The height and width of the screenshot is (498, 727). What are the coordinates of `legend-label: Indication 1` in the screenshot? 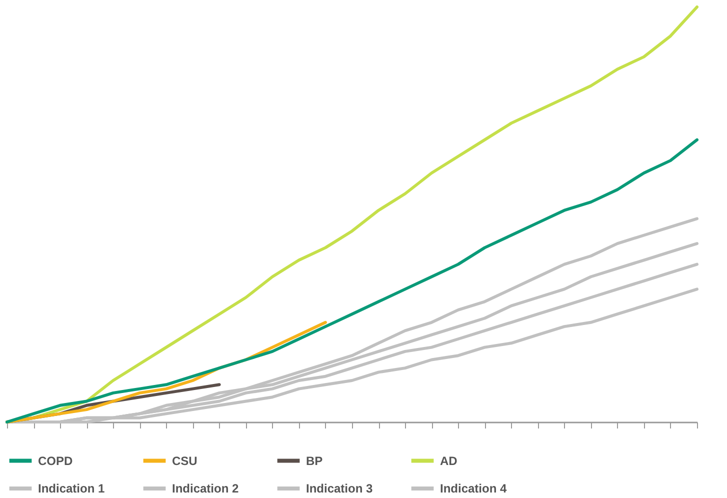 It's located at (71, 489).